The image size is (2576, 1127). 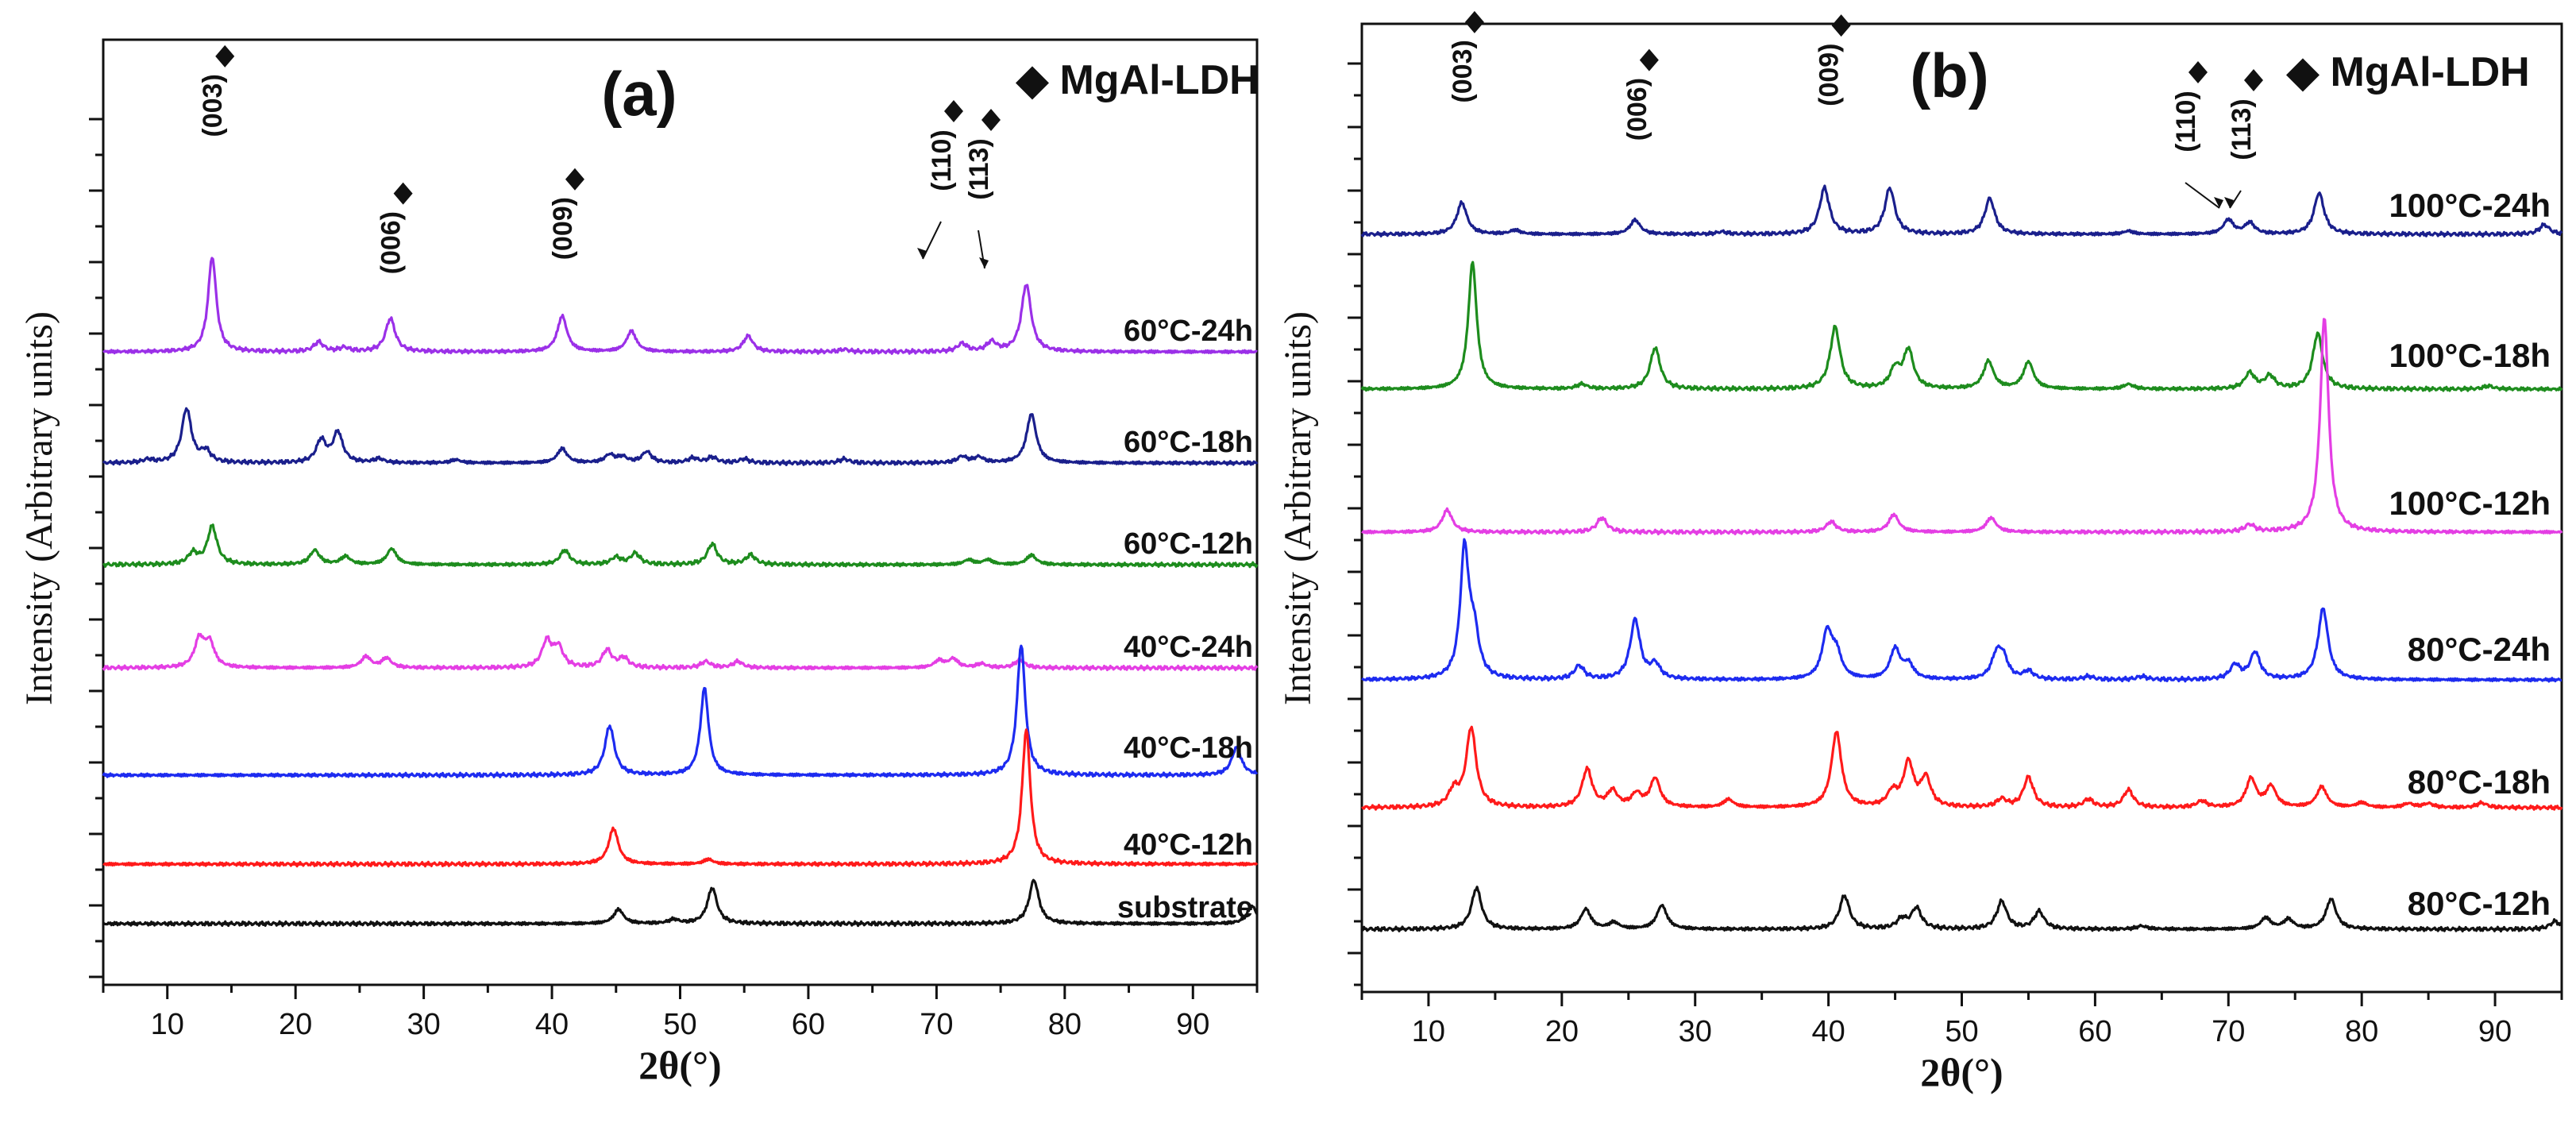 What do you see at coordinates (1962, 211) in the screenshot?
I see `series-line-100°C-24h` at bounding box center [1962, 211].